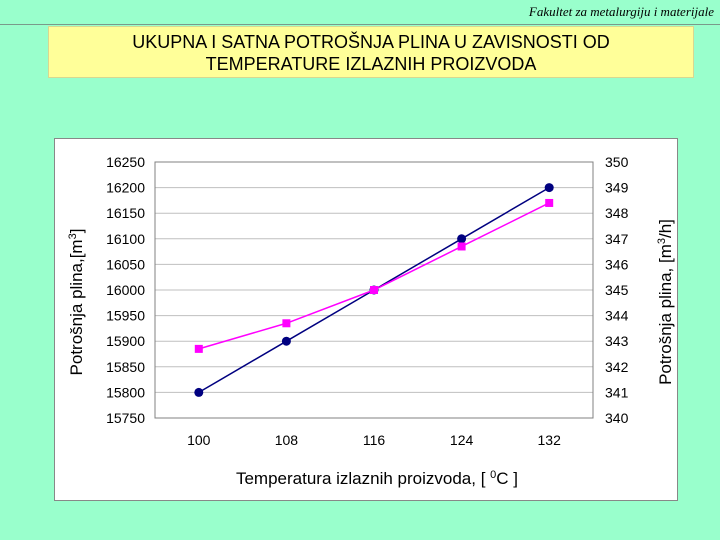 The width and height of the screenshot is (720, 540). Describe the element at coordinates (617, 316) in the screenshot. I see `y-right-tick-label: 344` at that location.